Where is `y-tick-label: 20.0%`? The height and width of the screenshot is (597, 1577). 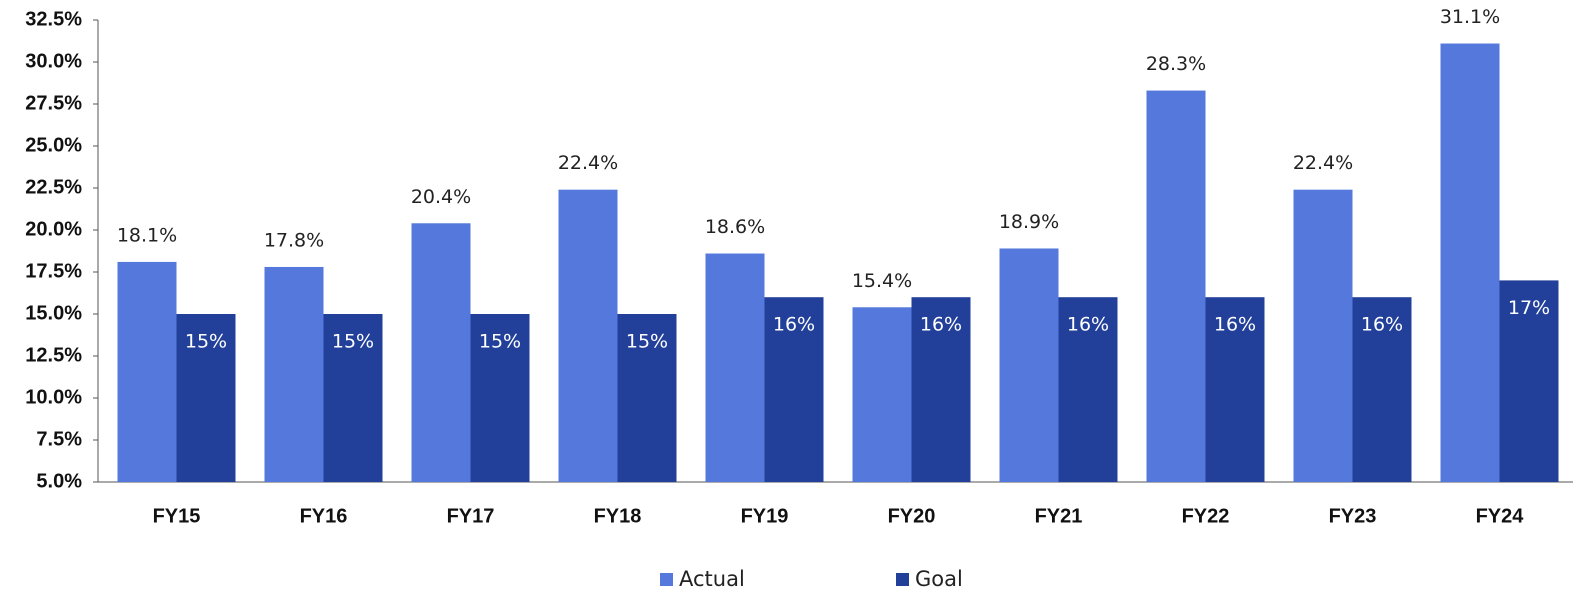 y-tick-label: 20.0% is located at coordinates (53, 229).